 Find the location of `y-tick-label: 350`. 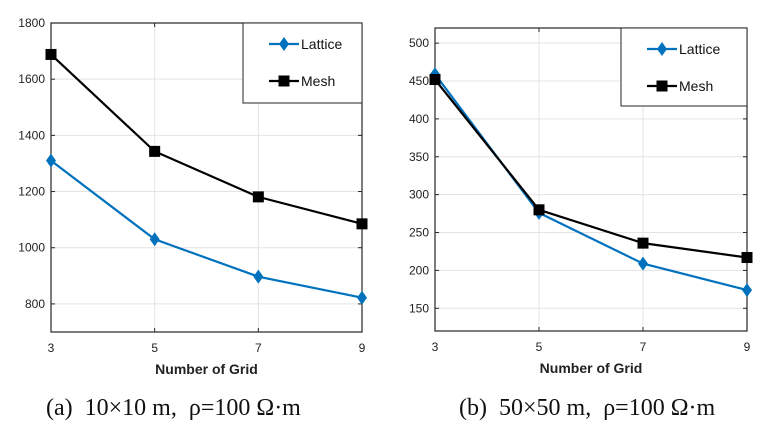

y-tick-label: 350 is located at coordinates (419, 157).